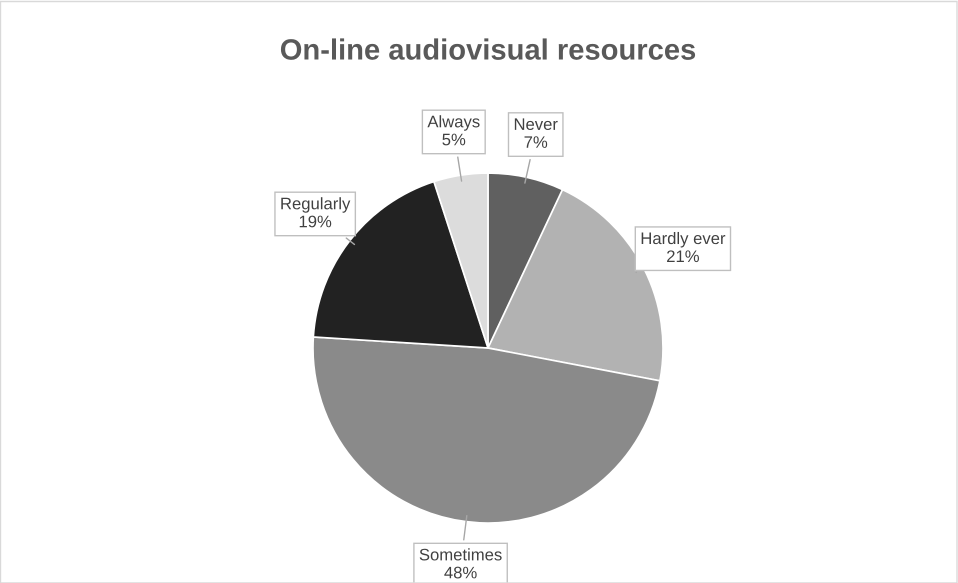  I want to click on data-label: 19%, so click(316, 222).